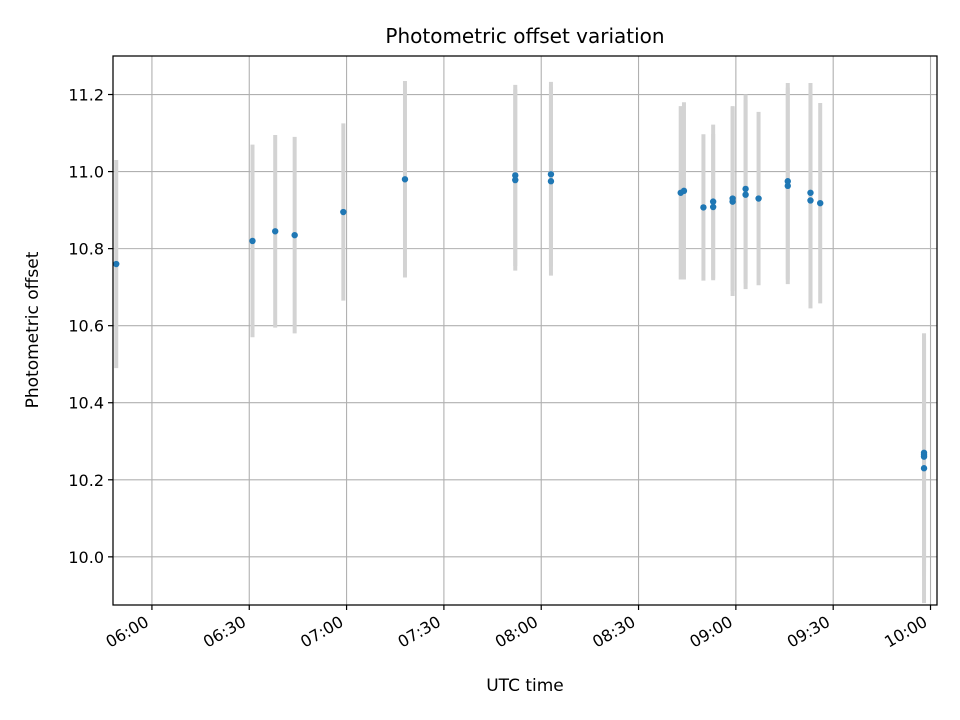 The height and width of the screenshot is (720, 960). What do you see at coordinates (86, 326) in the screenshot?
I see `y-tick-label: 10.6` at bounding box center [86, 326].